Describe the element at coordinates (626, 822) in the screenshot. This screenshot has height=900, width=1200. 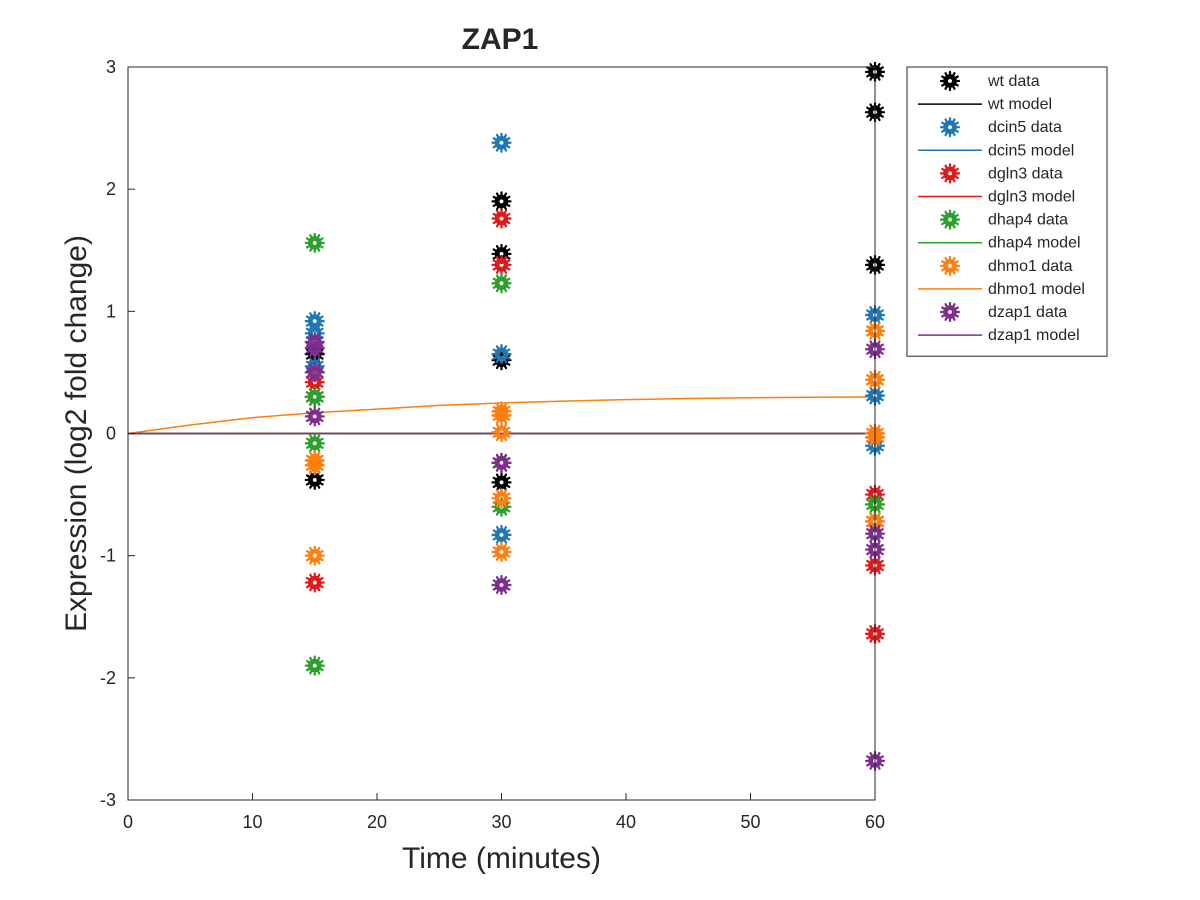
I see `x-tick-label: 40` at that location.